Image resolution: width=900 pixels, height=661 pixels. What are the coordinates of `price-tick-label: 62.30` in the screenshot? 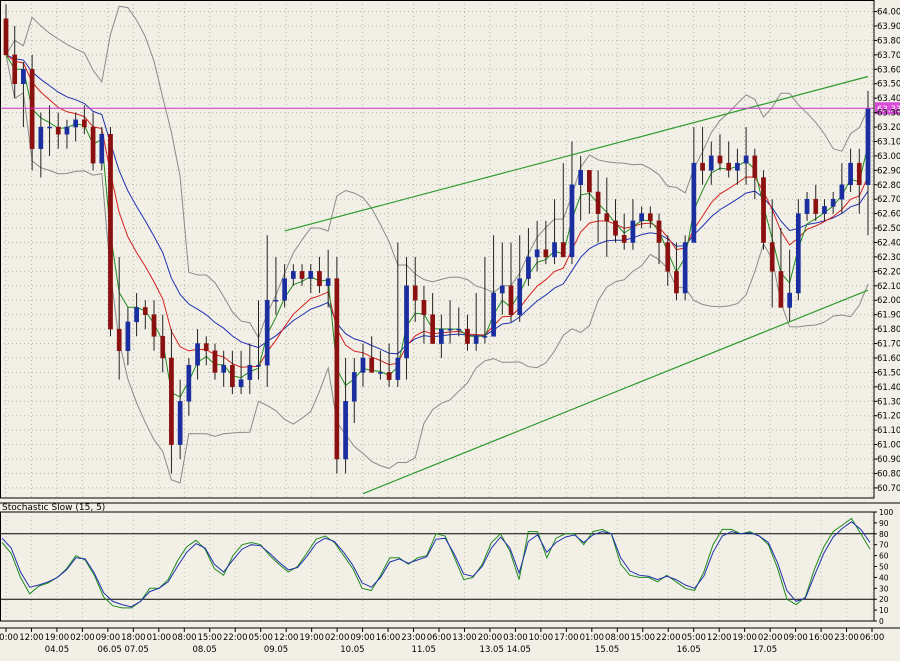 It's located at (888, 258).